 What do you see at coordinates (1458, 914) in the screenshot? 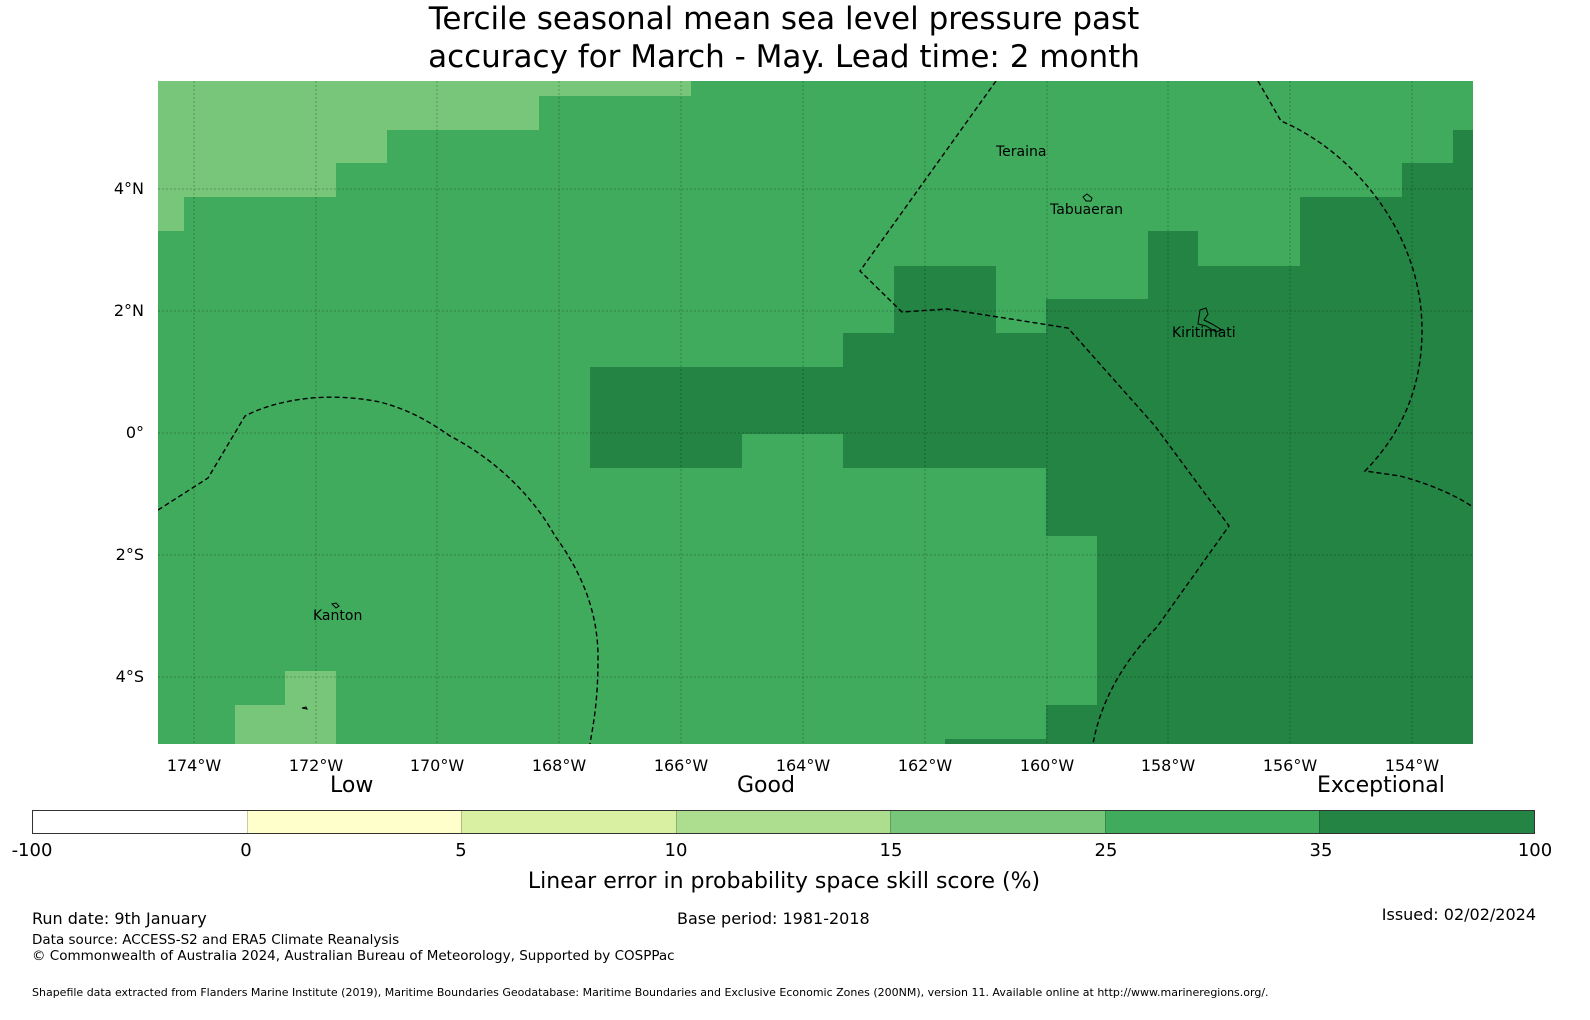
I see `issued-date: Issued: 02/02/2024` at bounding box center [1458, 914].